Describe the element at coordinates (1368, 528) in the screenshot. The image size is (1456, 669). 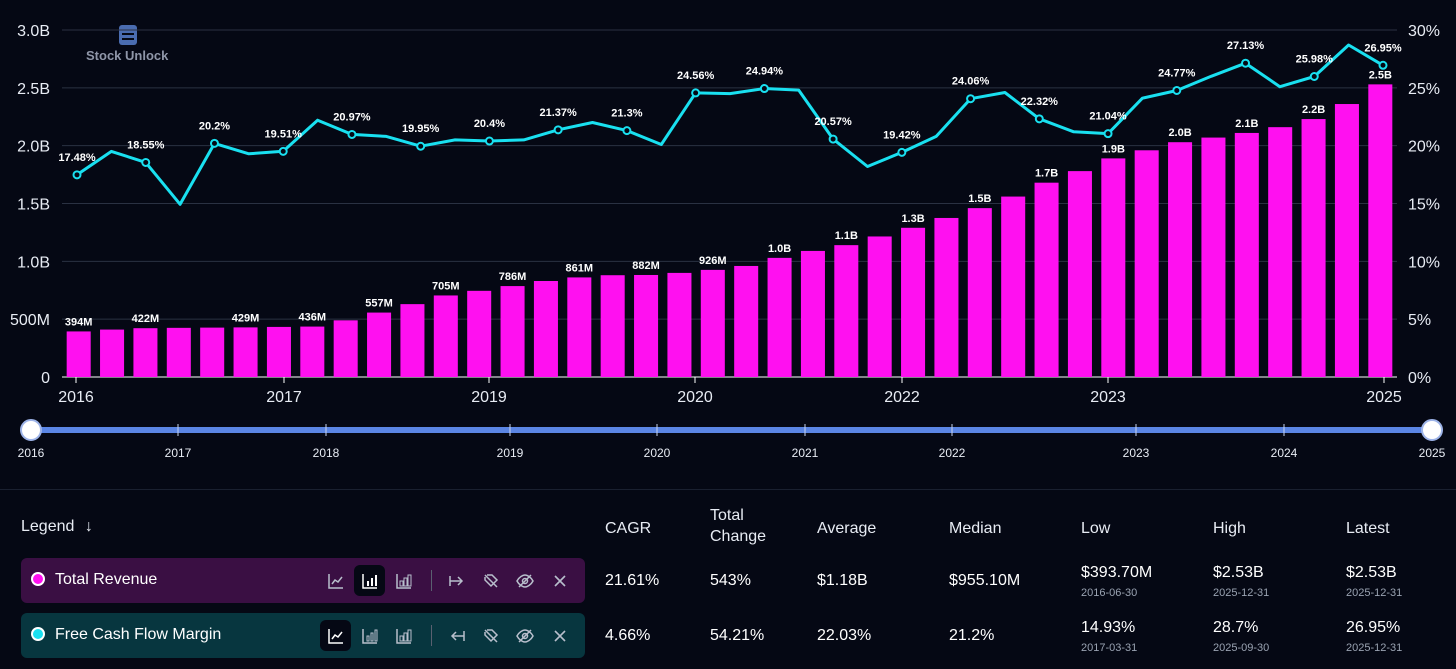
I see `col-latest: Latest` at that location.